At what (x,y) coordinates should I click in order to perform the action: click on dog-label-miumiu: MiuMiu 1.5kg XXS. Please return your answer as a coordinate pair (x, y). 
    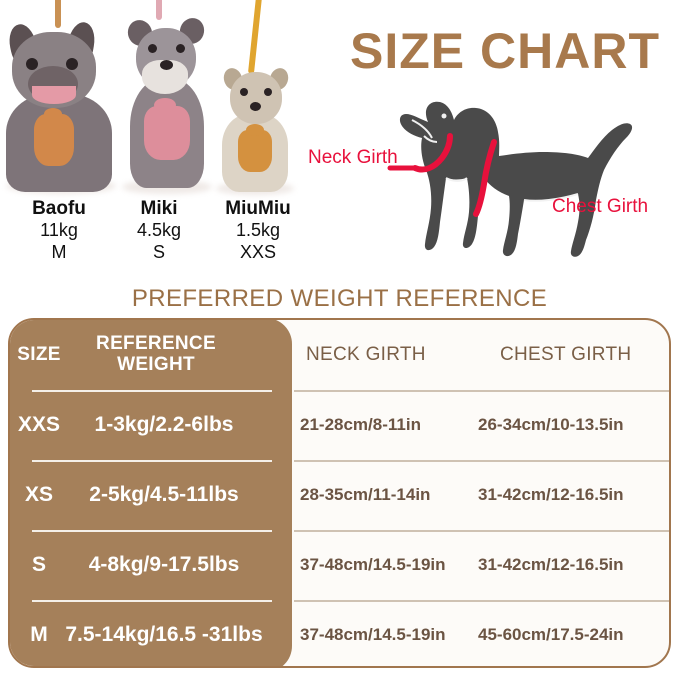
    Looking at the image, I should click on (258, 230).